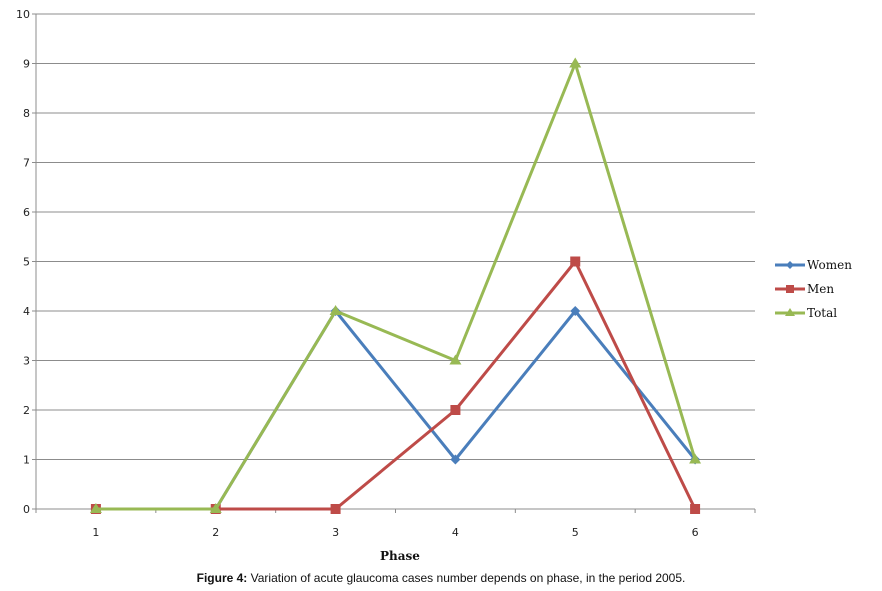  I want to click on x-axis-title: Phase, so click(400, 556).